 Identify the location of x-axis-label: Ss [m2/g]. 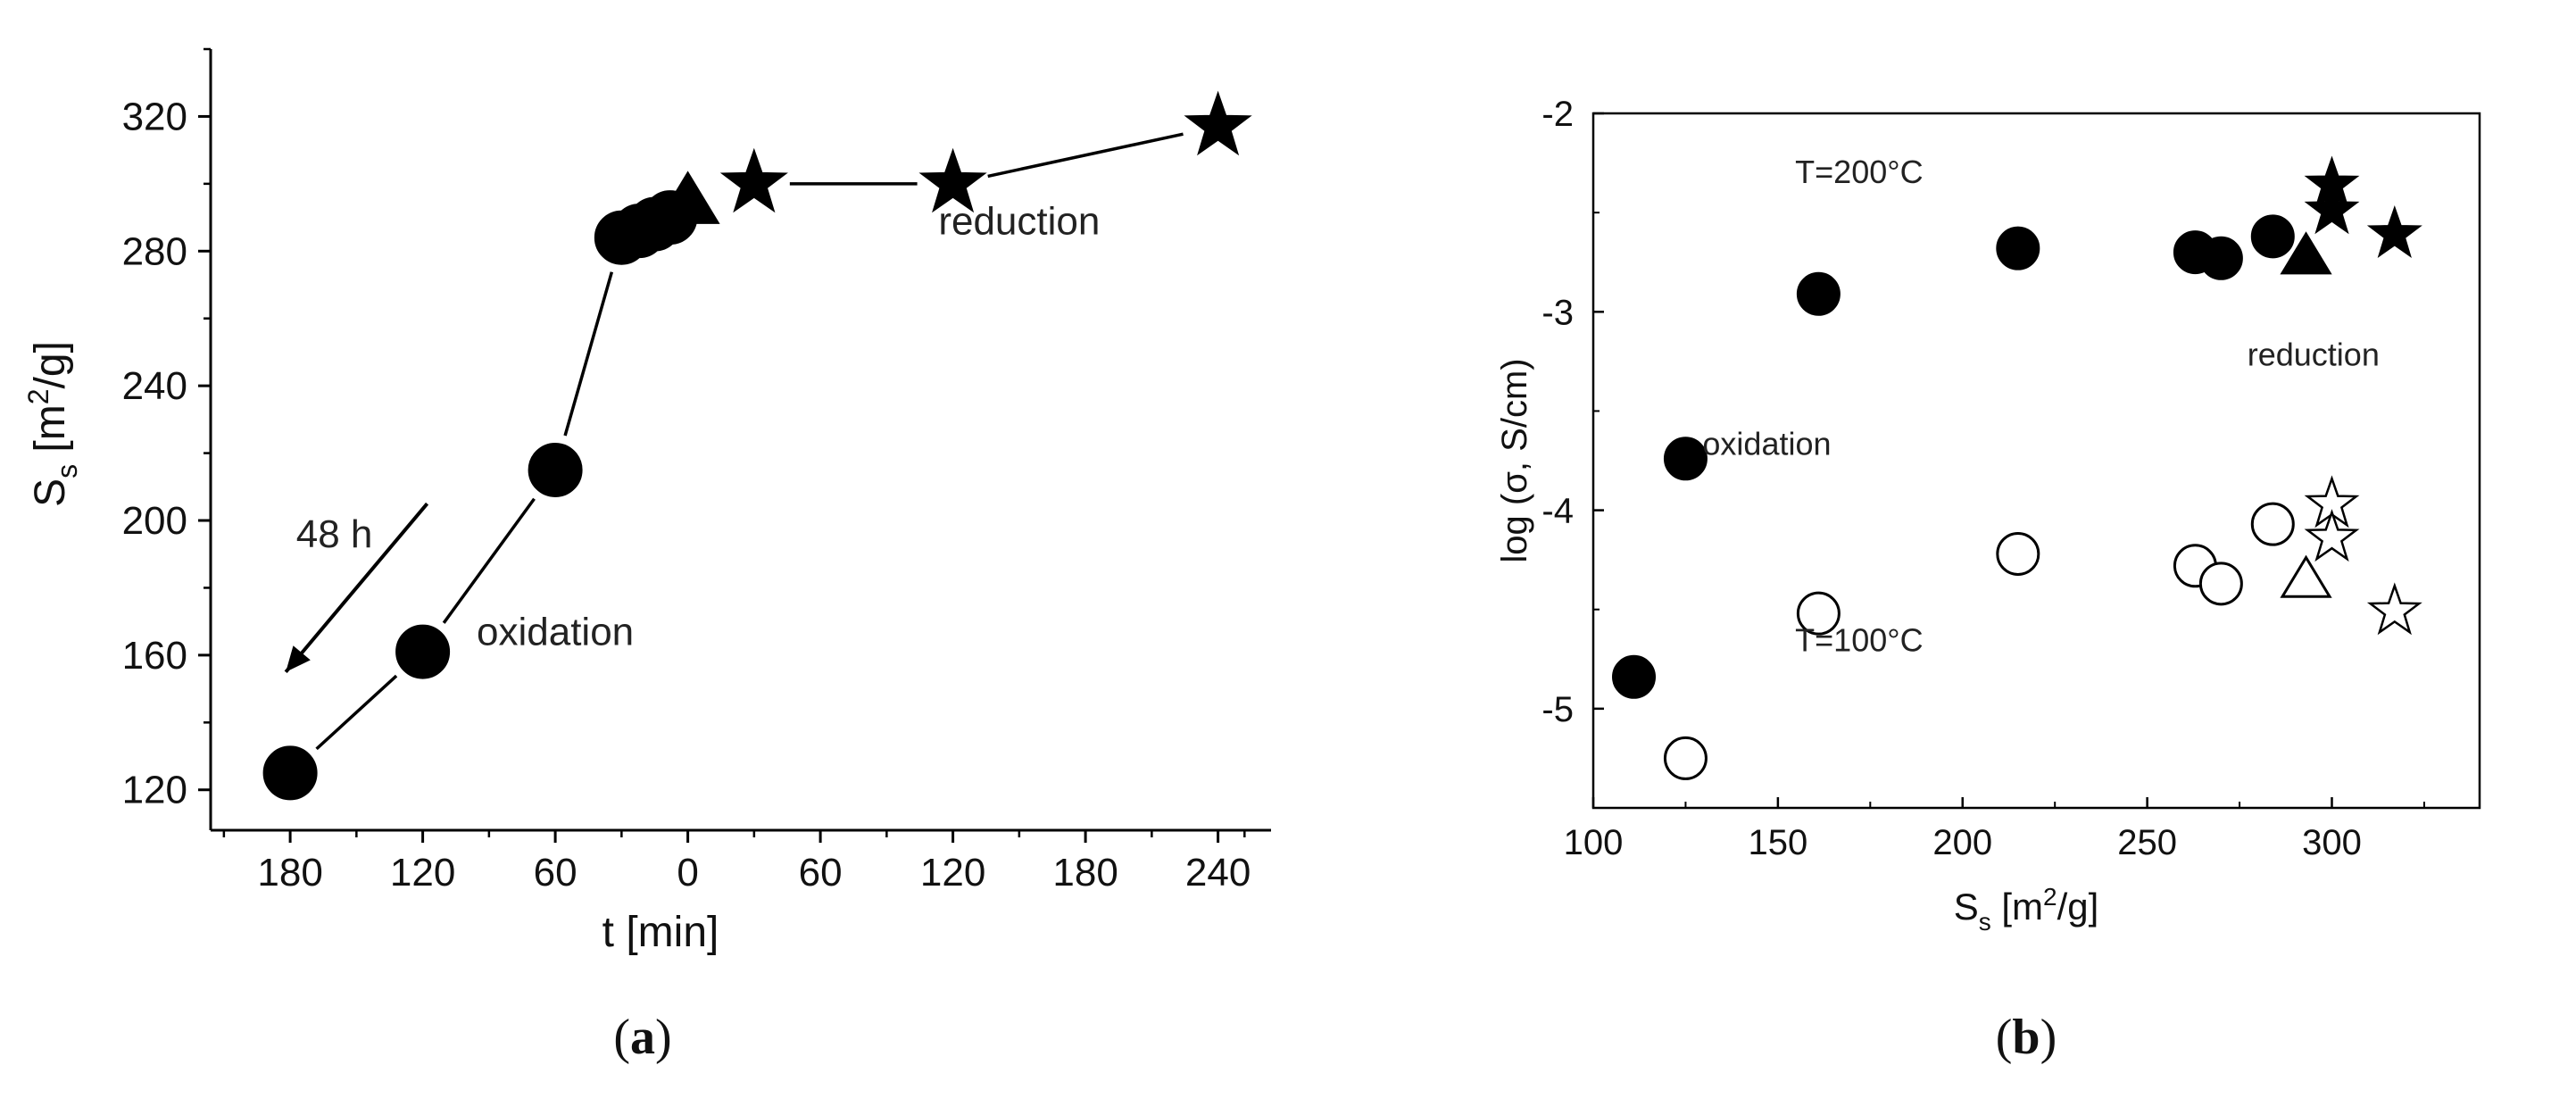
(2027, 909).